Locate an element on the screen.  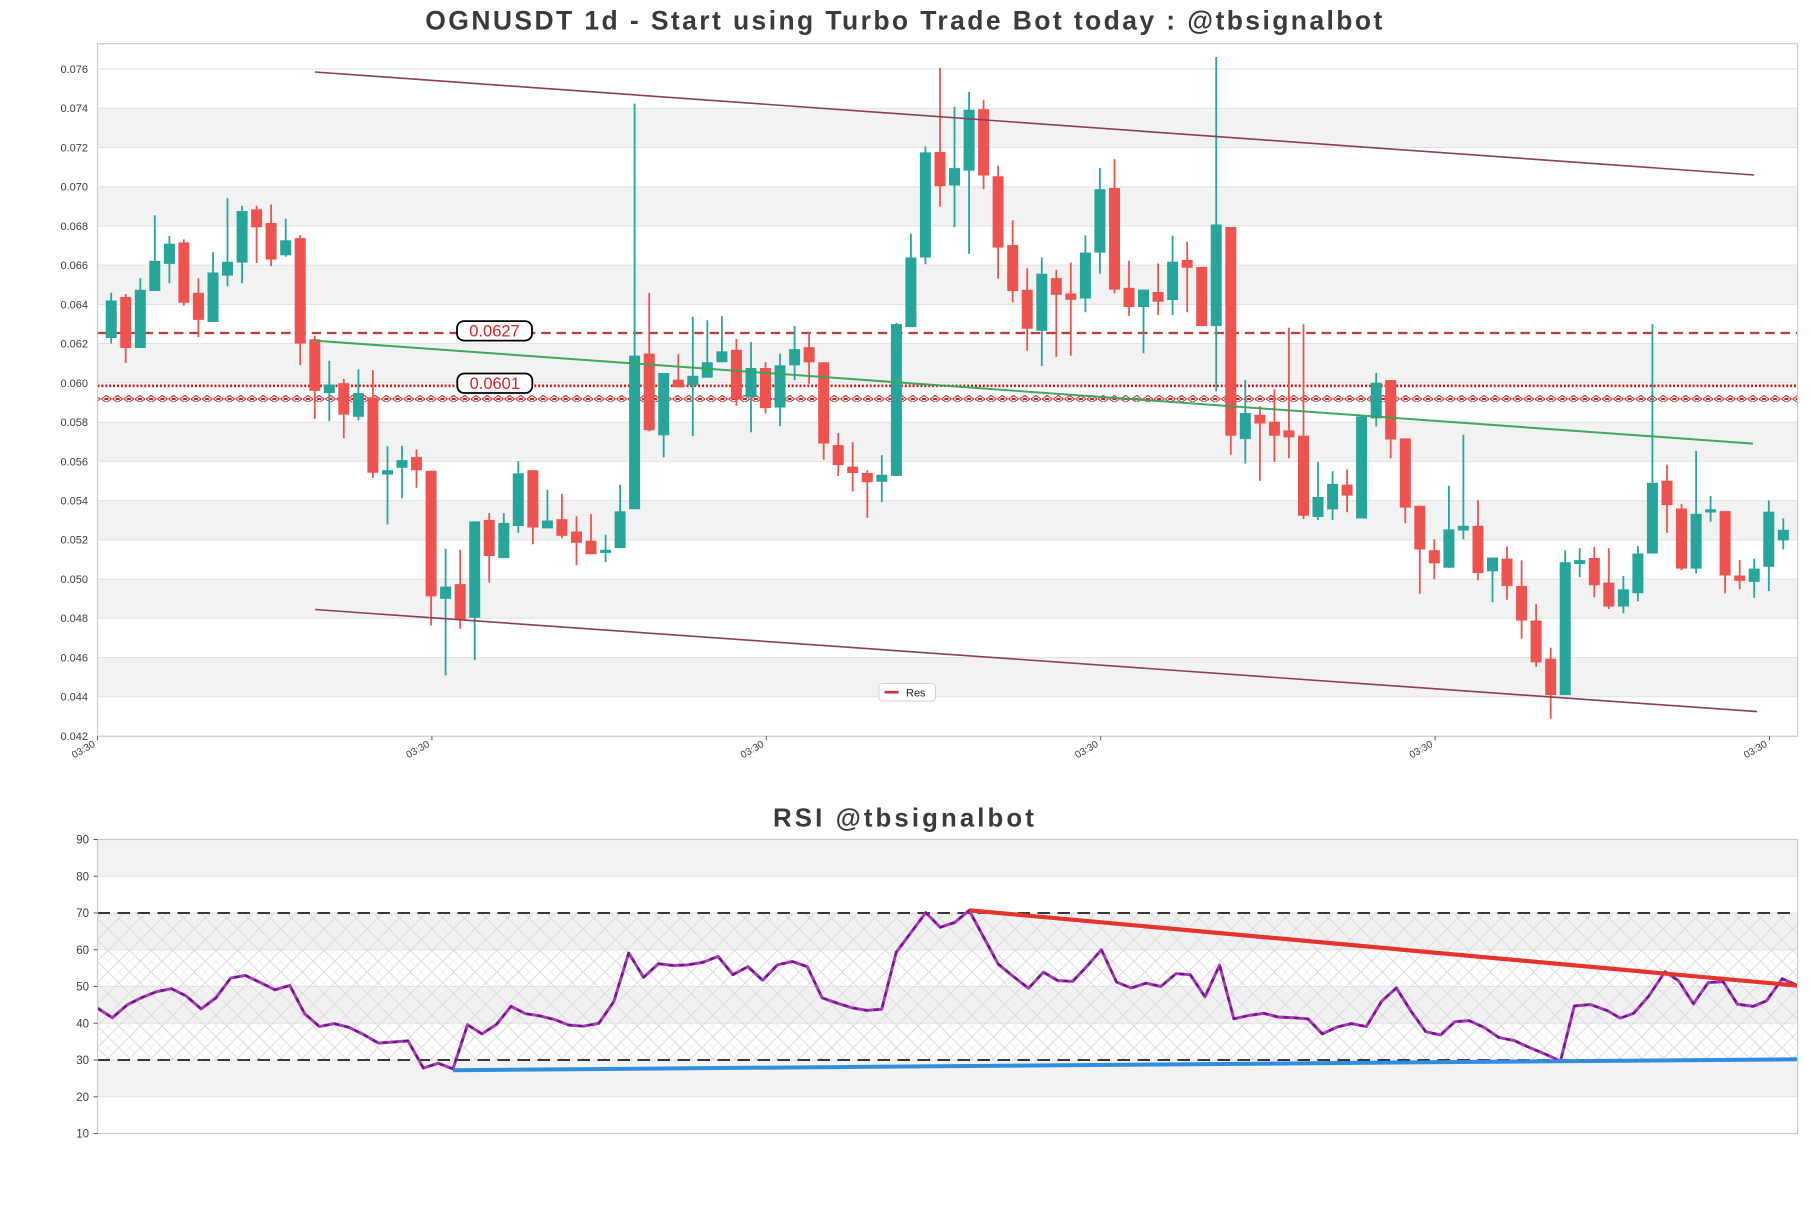
svg-text: 0.044 is located at coordinates (74, 698).